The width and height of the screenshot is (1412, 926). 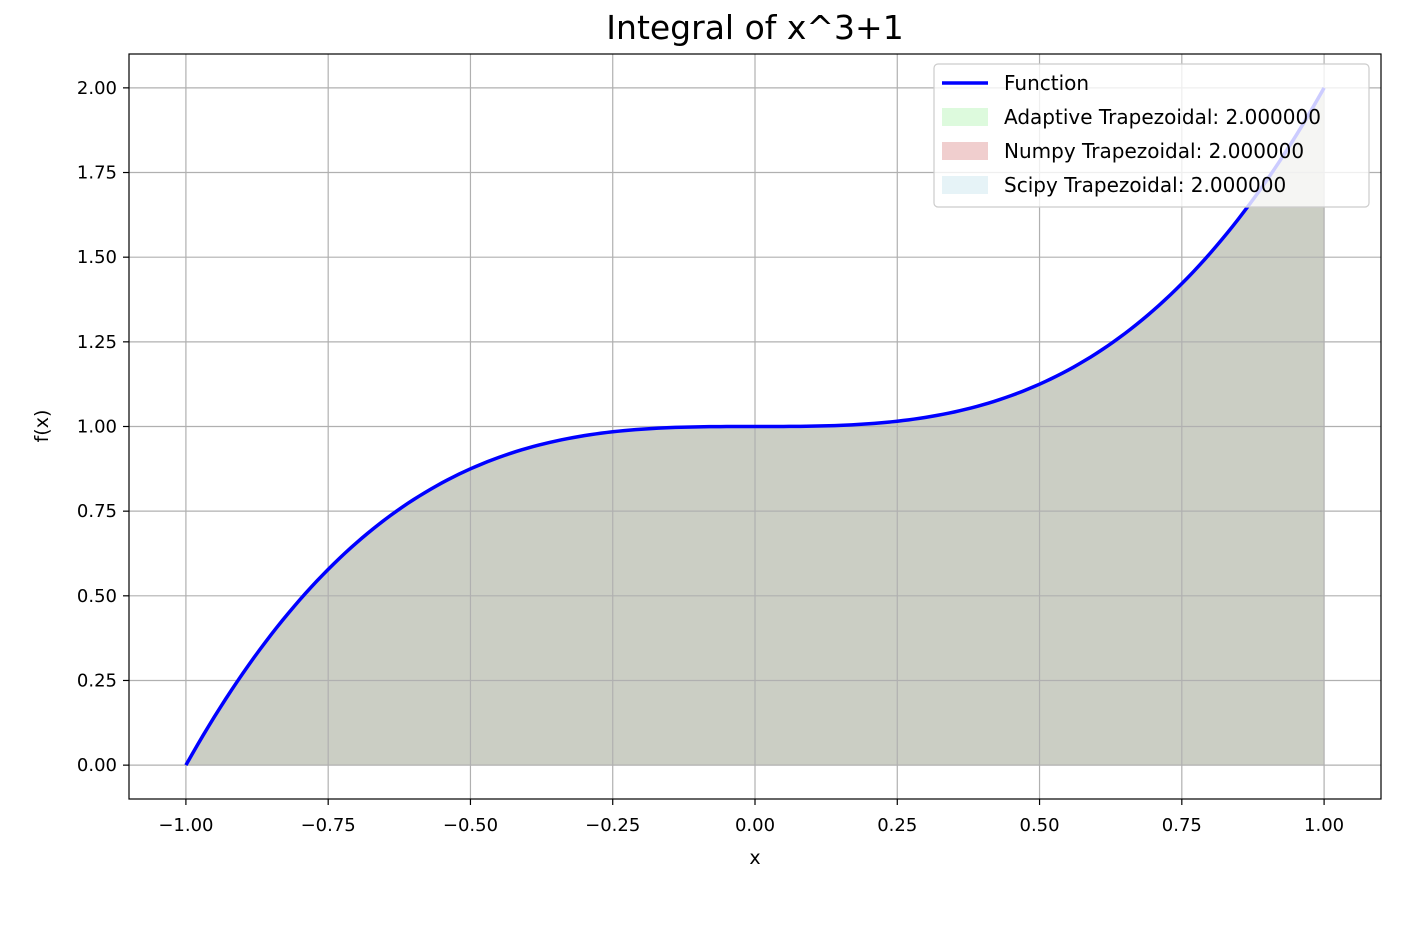 I want to click on x-axis-label: x, so click(x=754, y=858).